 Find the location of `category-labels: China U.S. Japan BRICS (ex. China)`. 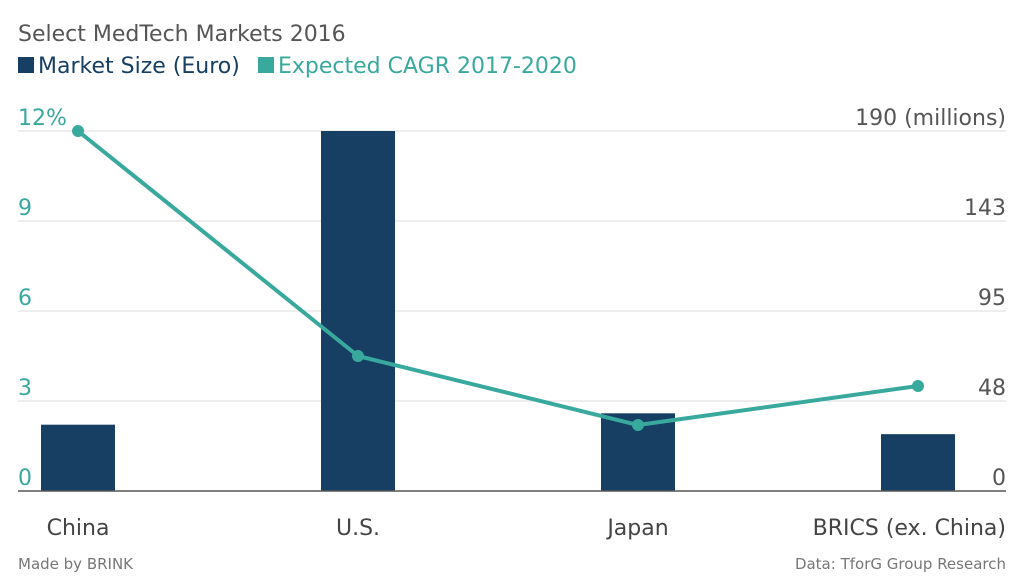

category-labels: China U.S. Japan BRICS (ex. China) is located at coordinates (526, 528).